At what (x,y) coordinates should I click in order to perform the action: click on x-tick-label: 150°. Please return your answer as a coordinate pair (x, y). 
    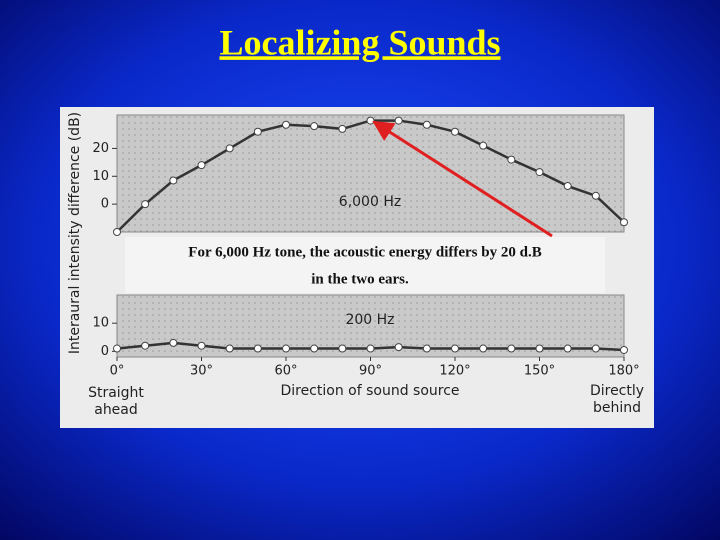
    Looking at the image, I should click on (539, 371).